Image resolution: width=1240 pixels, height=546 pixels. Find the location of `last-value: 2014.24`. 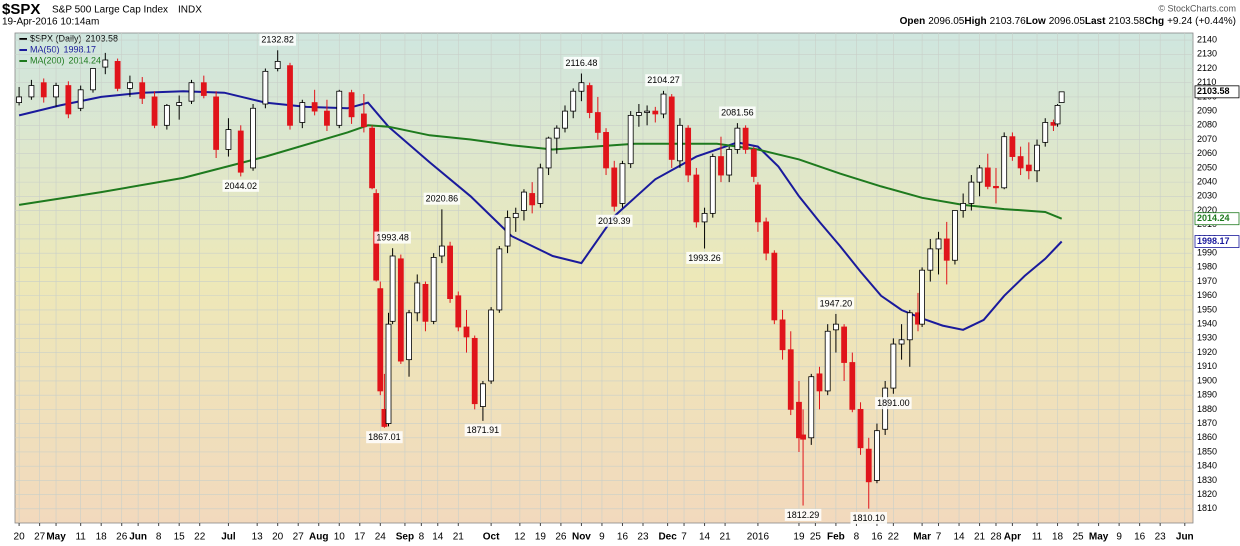

last-value: 2014.24 is located at coordinates (1213, 218).